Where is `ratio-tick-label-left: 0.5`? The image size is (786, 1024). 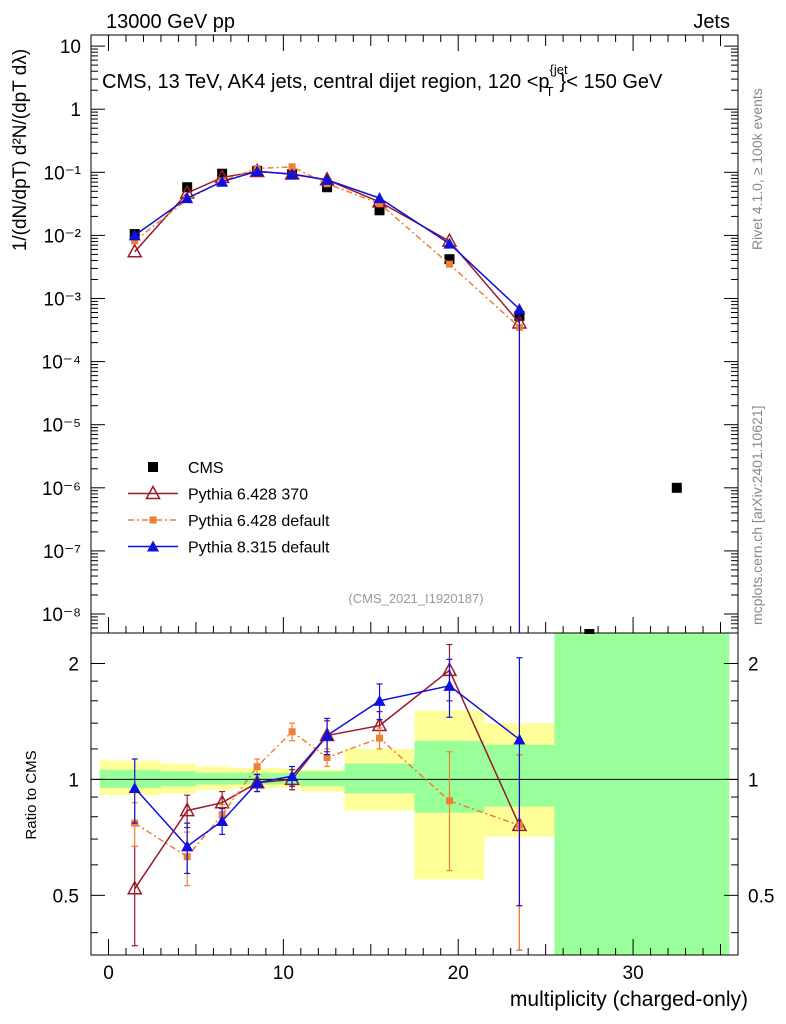 ratio-tick-label-left: 0.5 is located at coordinates (66, 896).